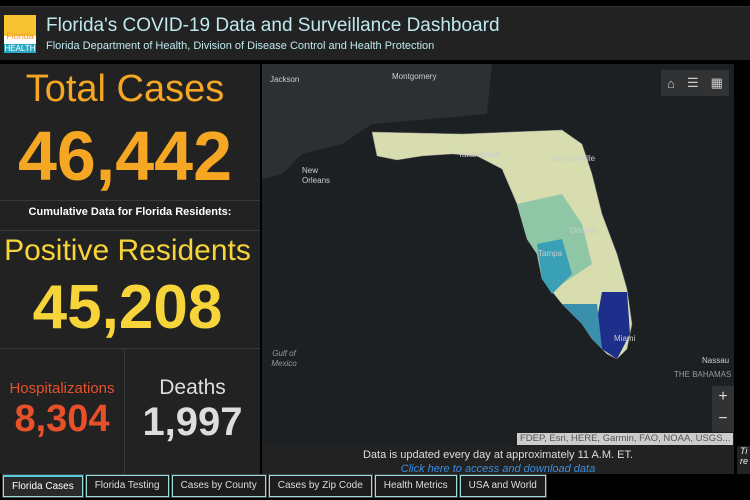  Describe the element at coordinates (377, 121) in the screenshot. I see `land-south-us` at that location.